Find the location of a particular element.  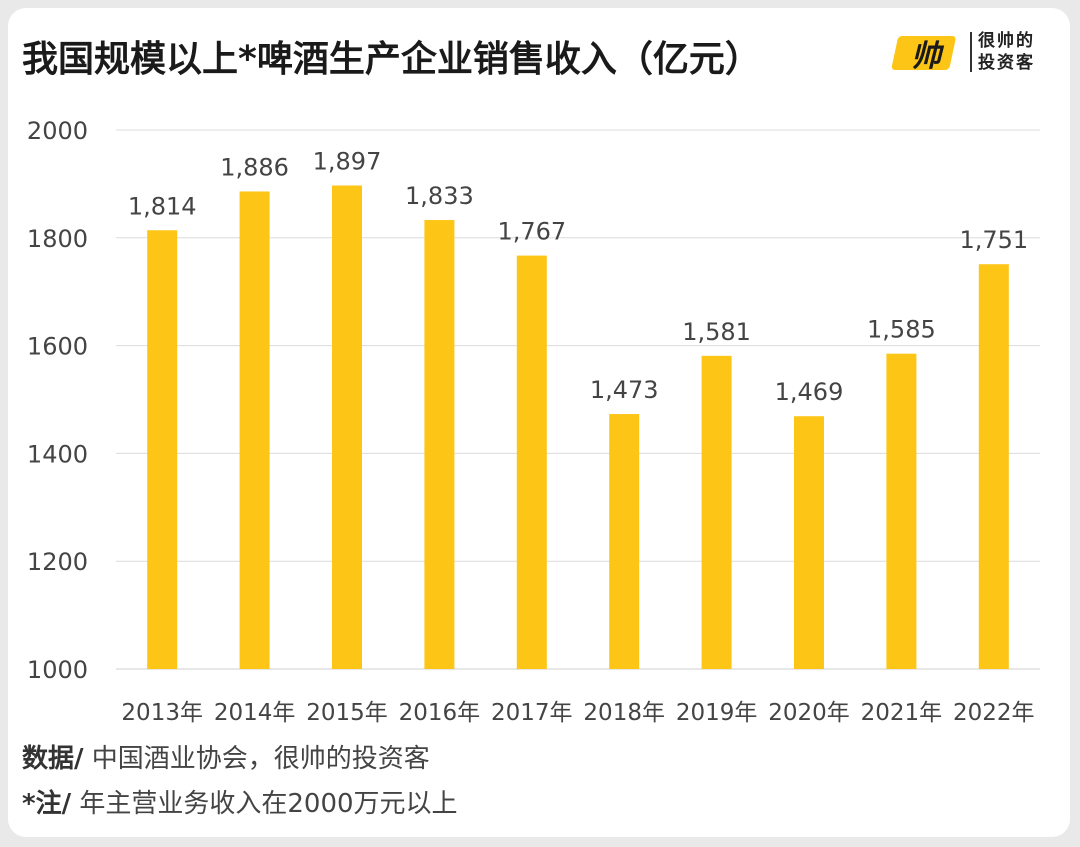

x-tick-label: 2013年 is located at coordinates (162, 713).